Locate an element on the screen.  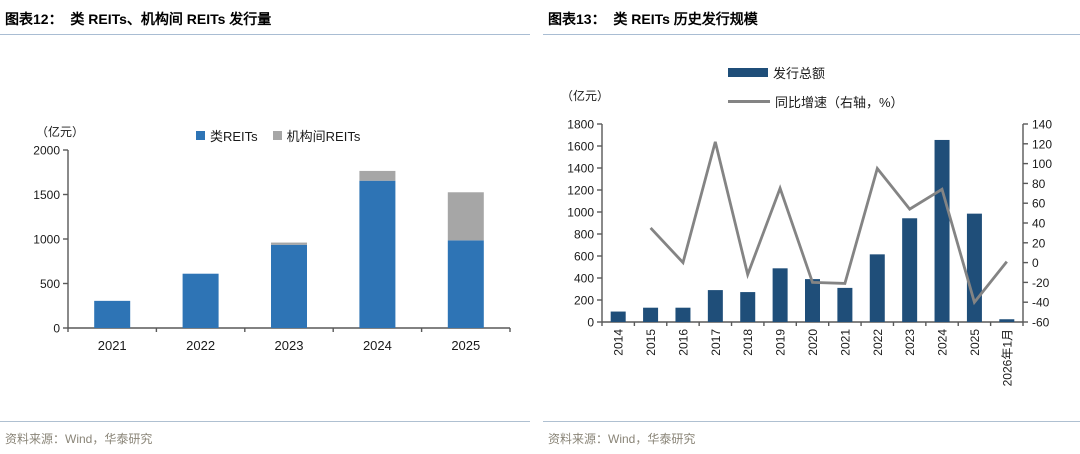
left-tick-label: 0 is located at coordinates (590, 323).